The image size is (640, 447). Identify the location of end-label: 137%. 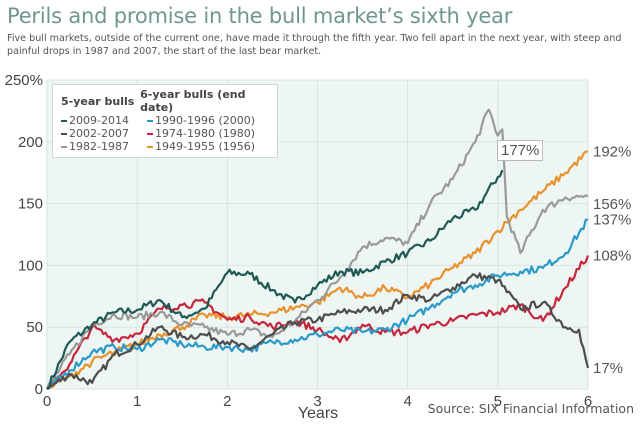
(612, 220).